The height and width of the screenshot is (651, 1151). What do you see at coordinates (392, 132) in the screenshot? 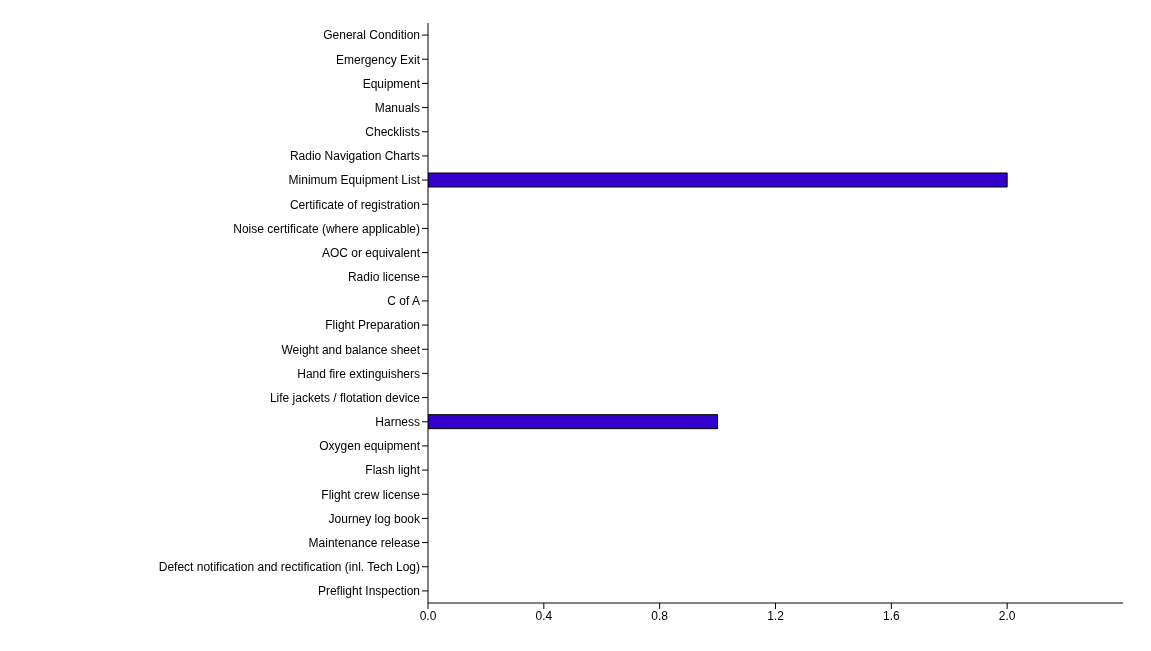
I see `y-tick-label: Checklists` at bounding box center [392, 132].